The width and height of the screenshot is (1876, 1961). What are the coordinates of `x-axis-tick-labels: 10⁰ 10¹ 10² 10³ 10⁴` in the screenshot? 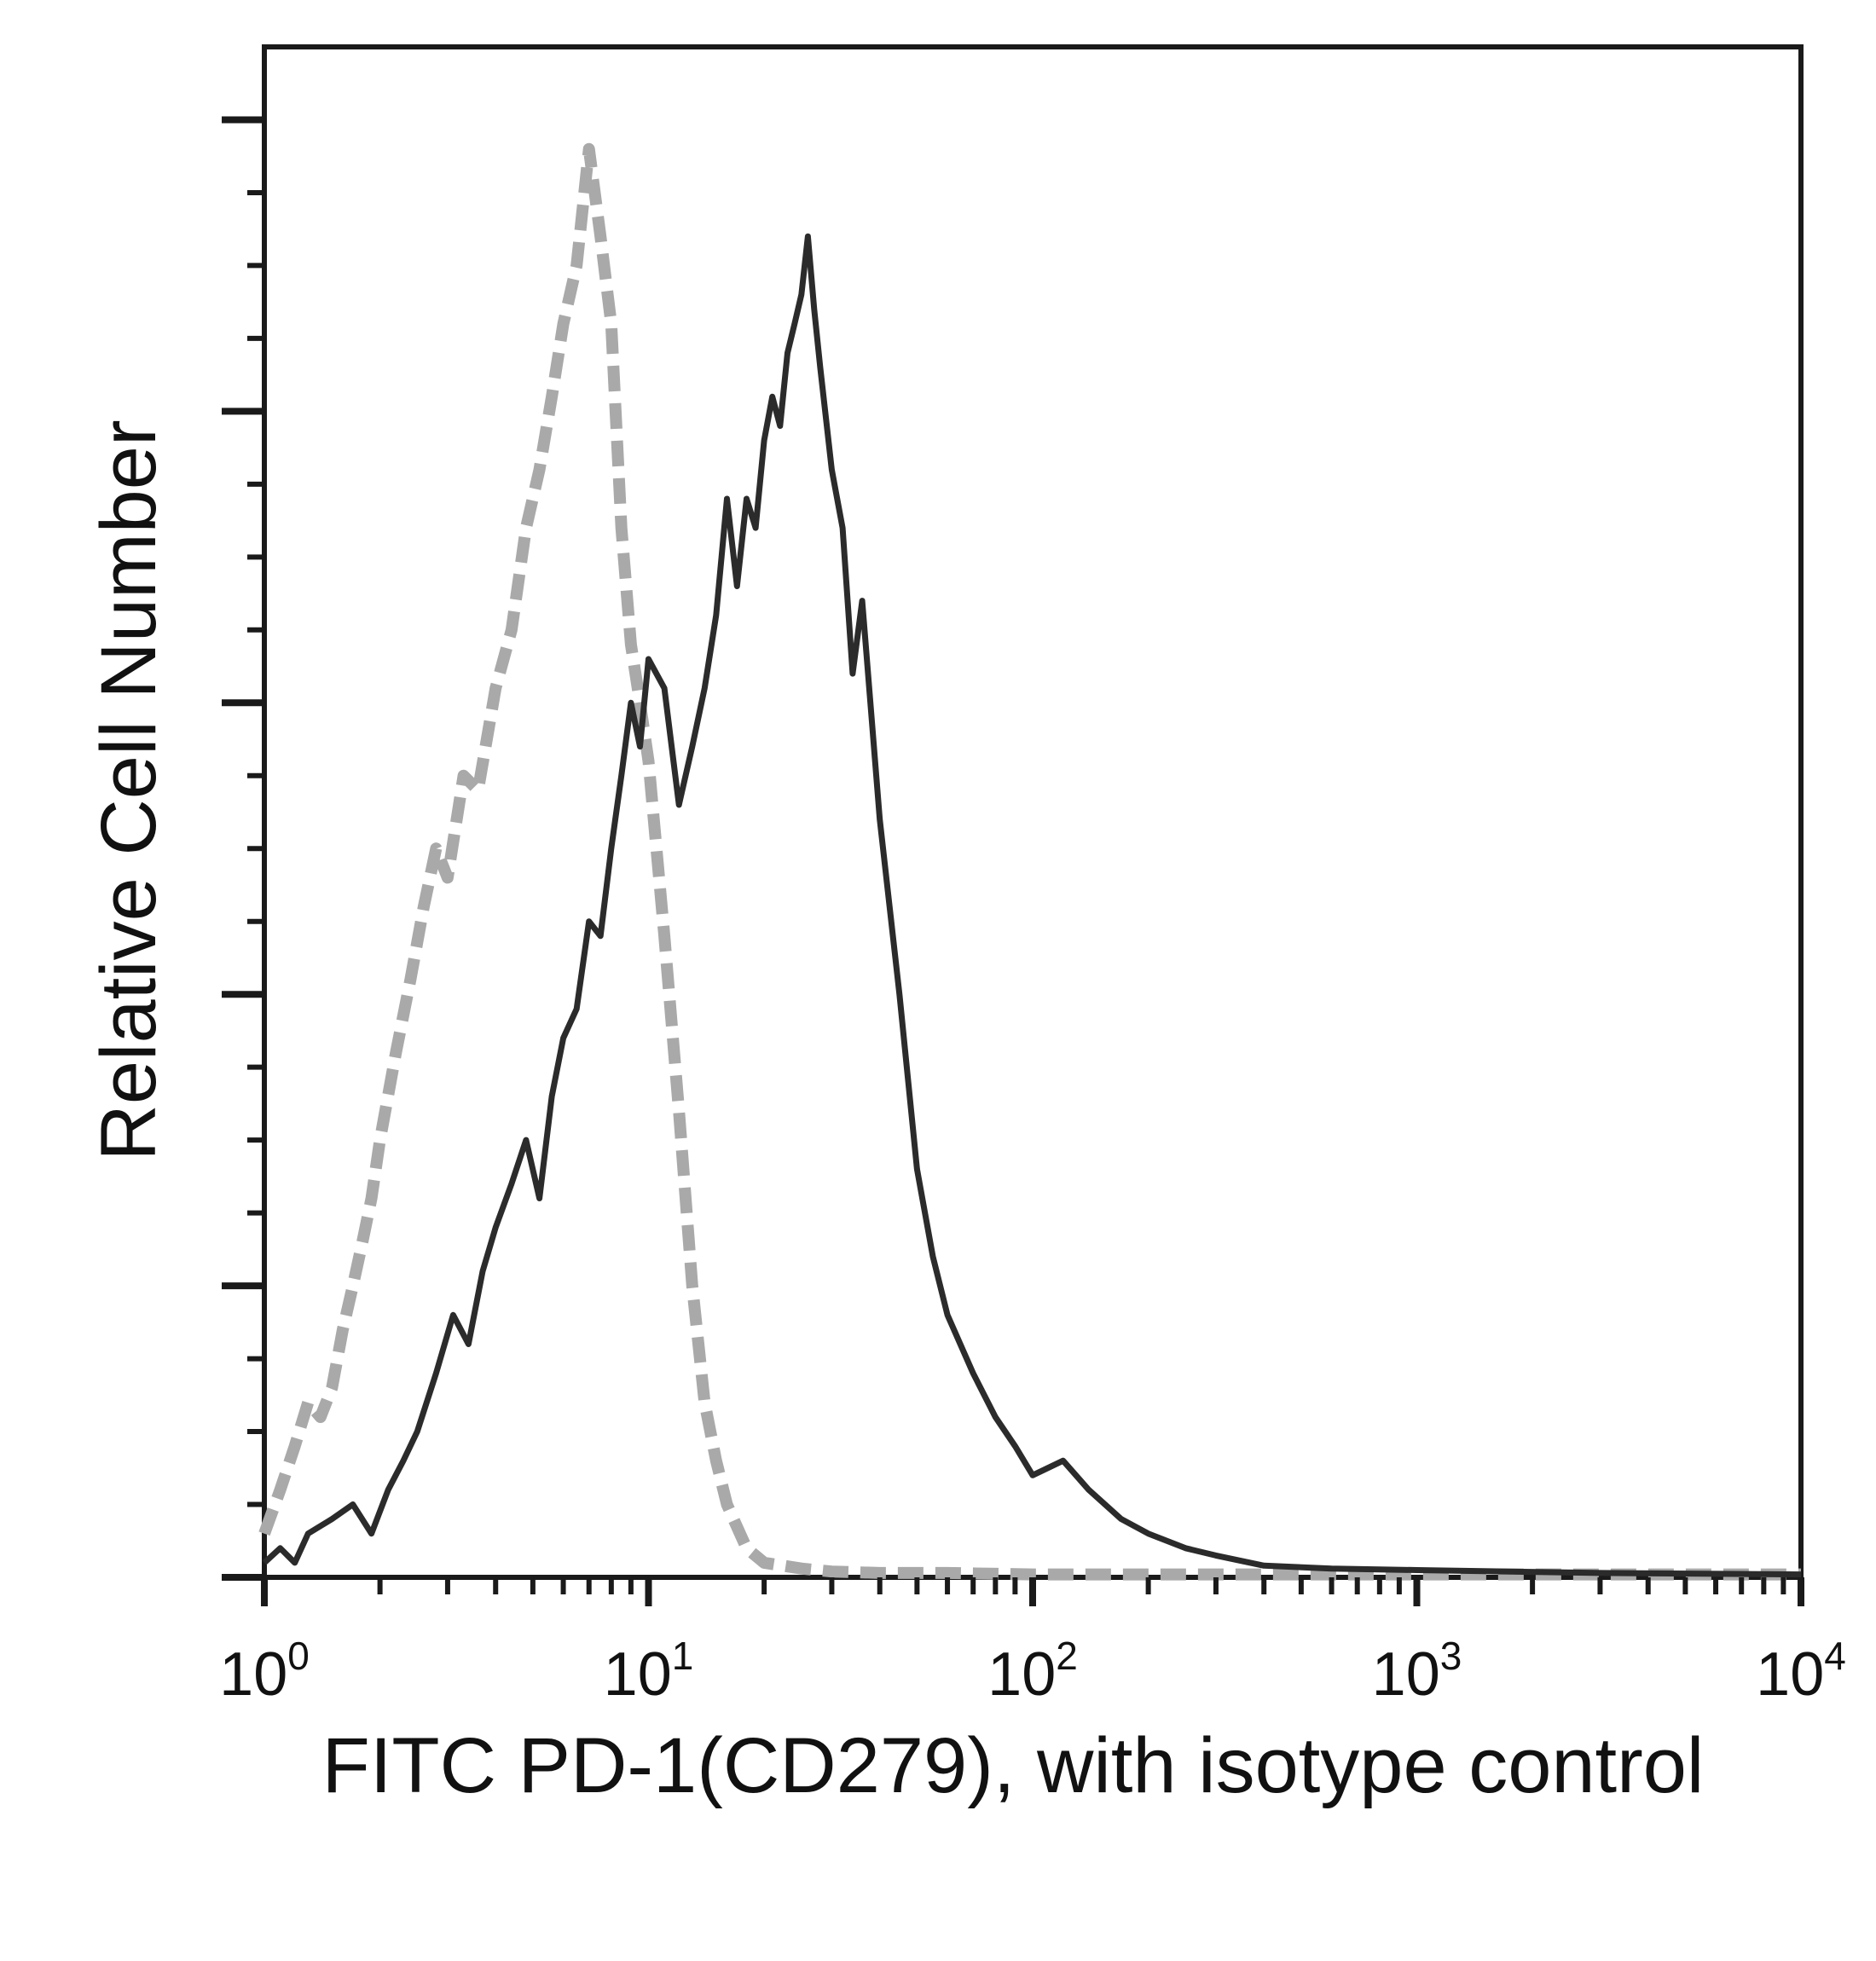 It's located at (1033, 1671).